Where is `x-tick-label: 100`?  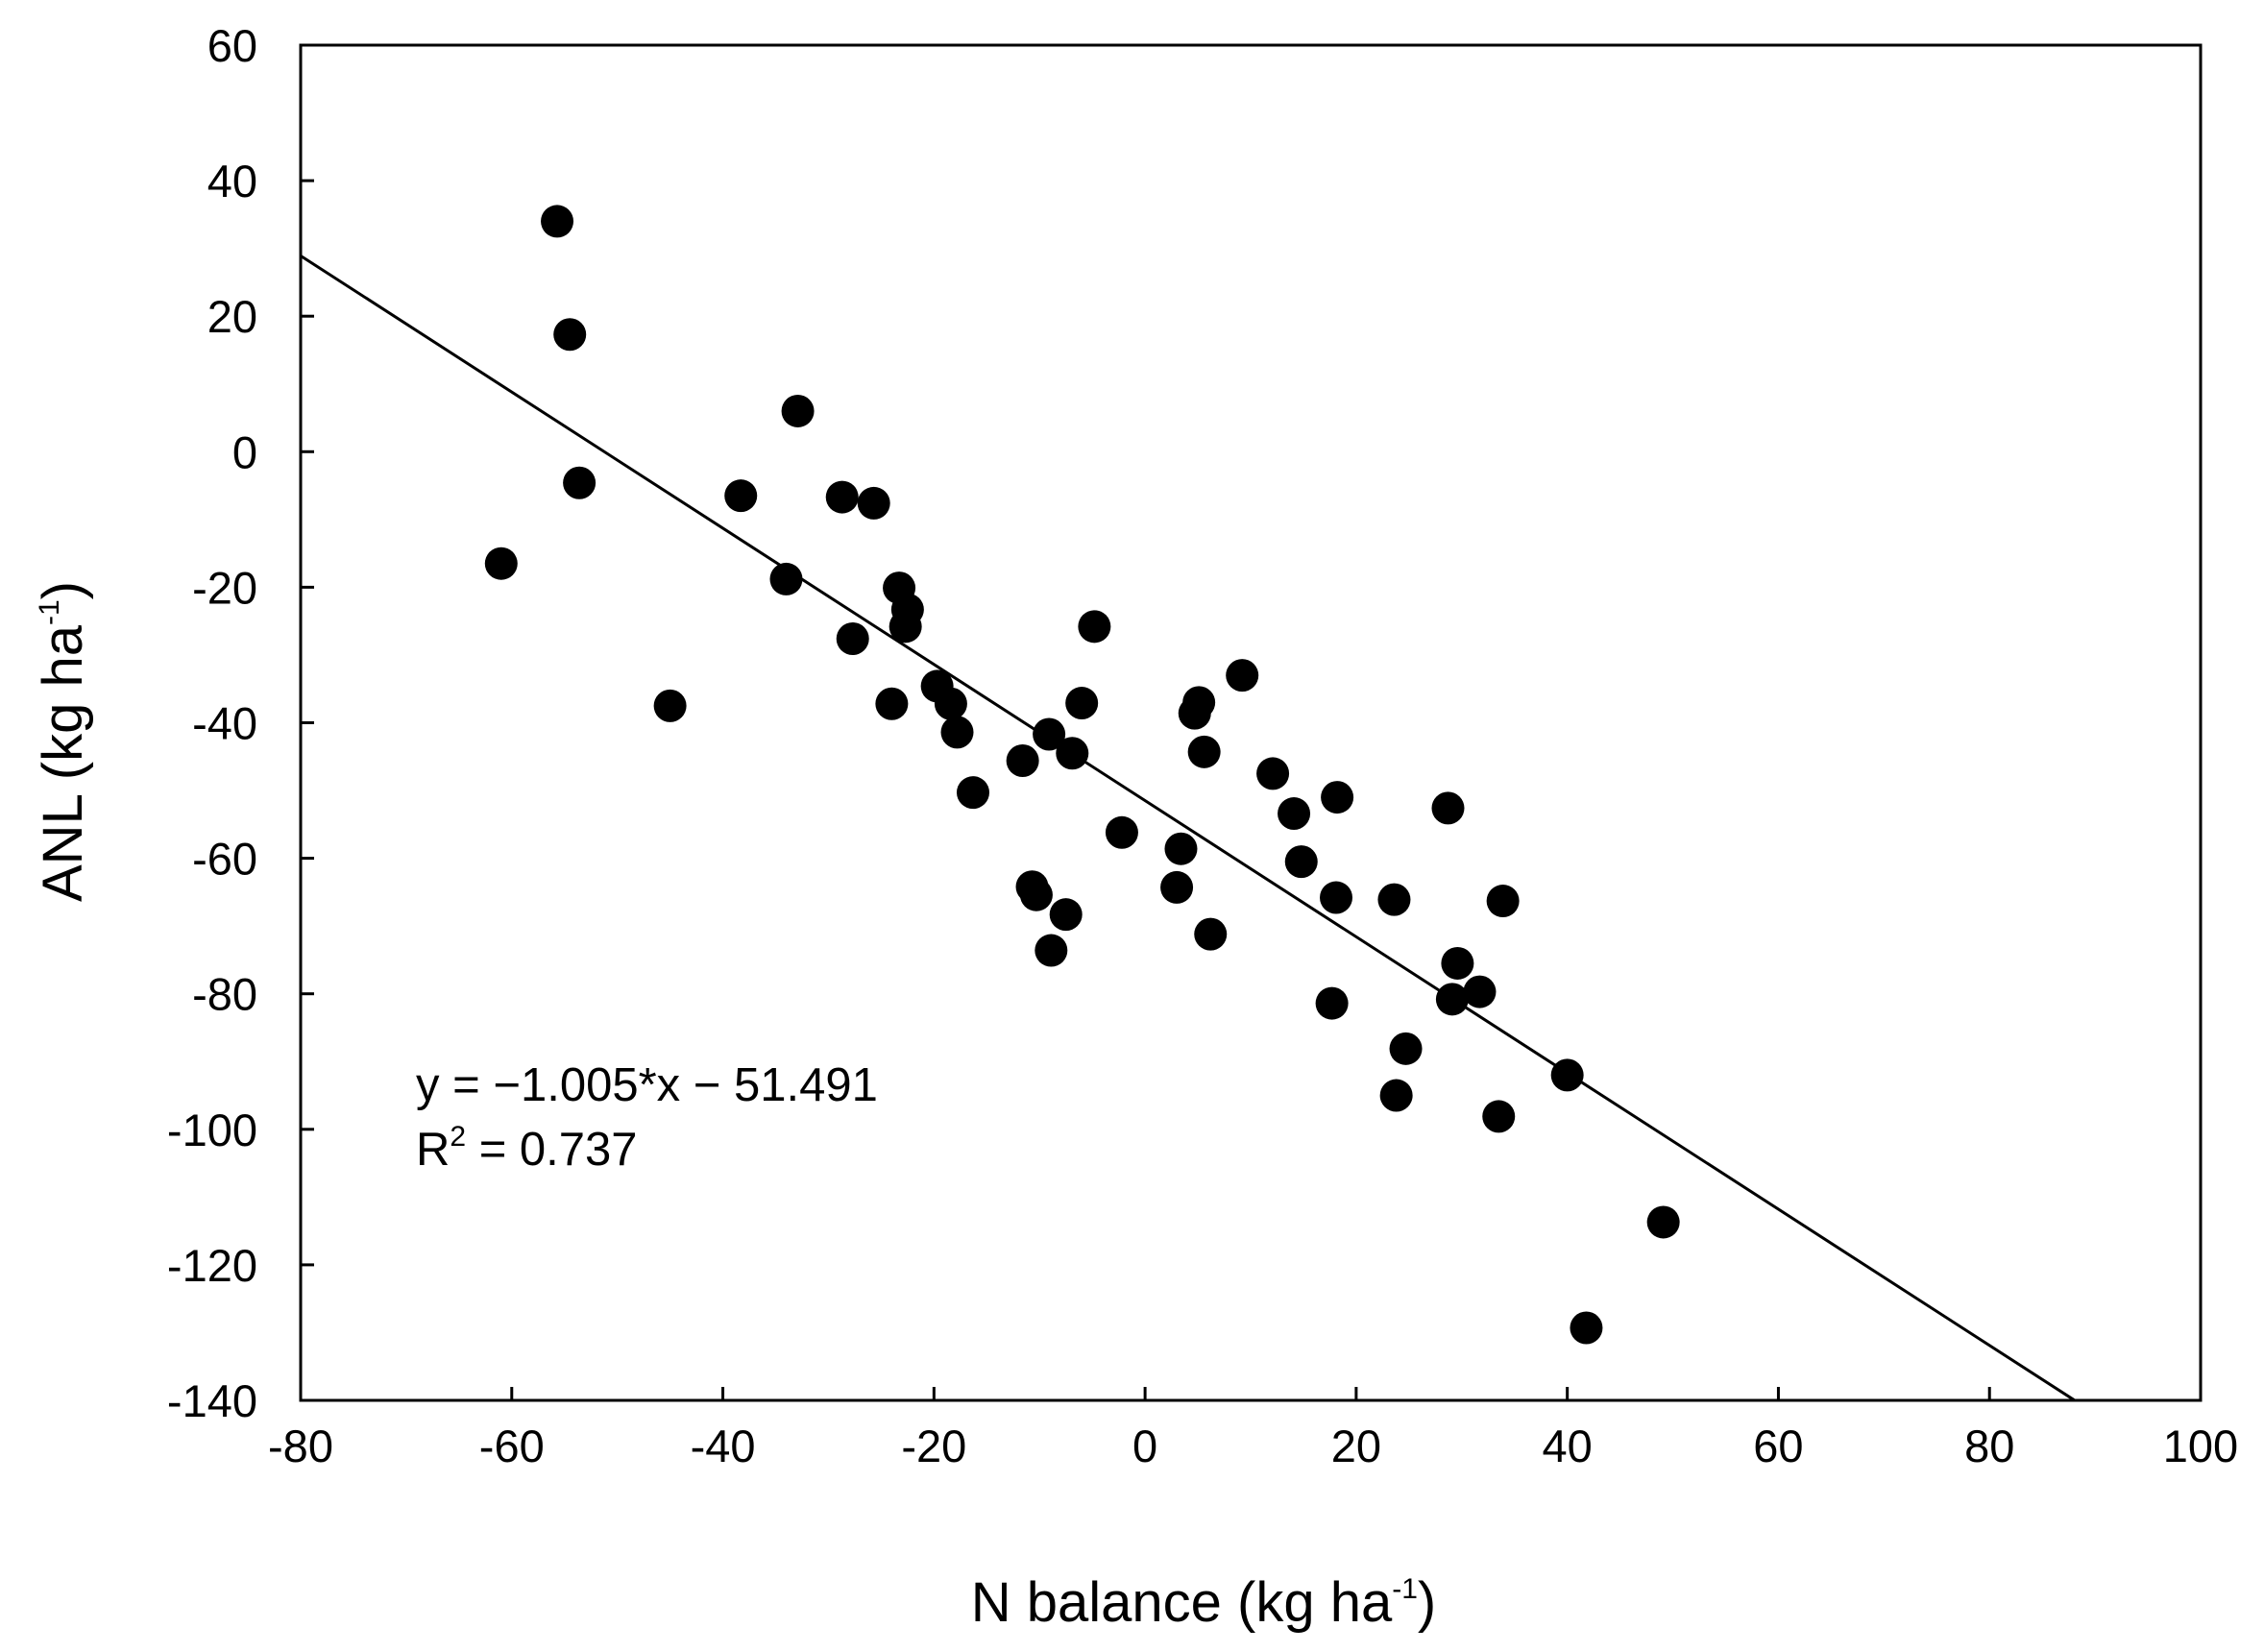
x-tick-label: 100 is located at coordinates (2200, 1446).